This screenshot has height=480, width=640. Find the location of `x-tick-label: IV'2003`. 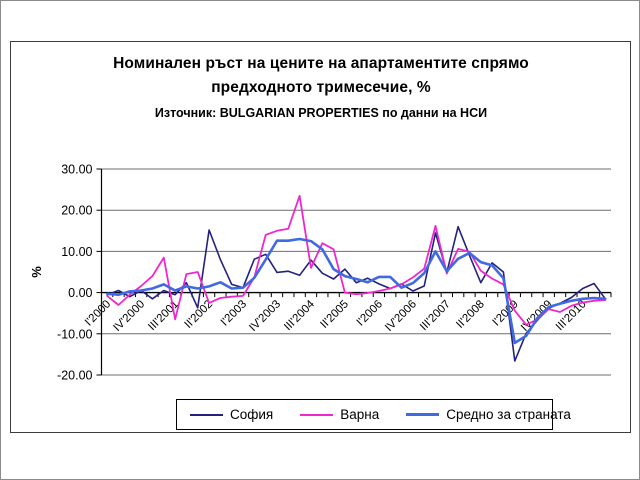

x-tick-label: IV'2003 is located at coordinates (265, 316).